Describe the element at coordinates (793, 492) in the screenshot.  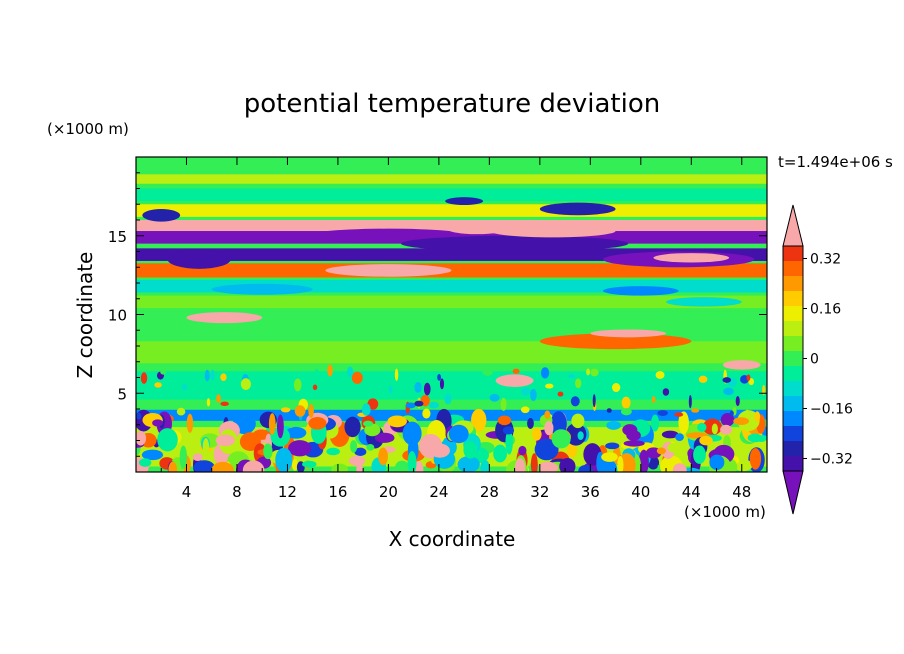
I see `colorbar-min-arrow` at that location.